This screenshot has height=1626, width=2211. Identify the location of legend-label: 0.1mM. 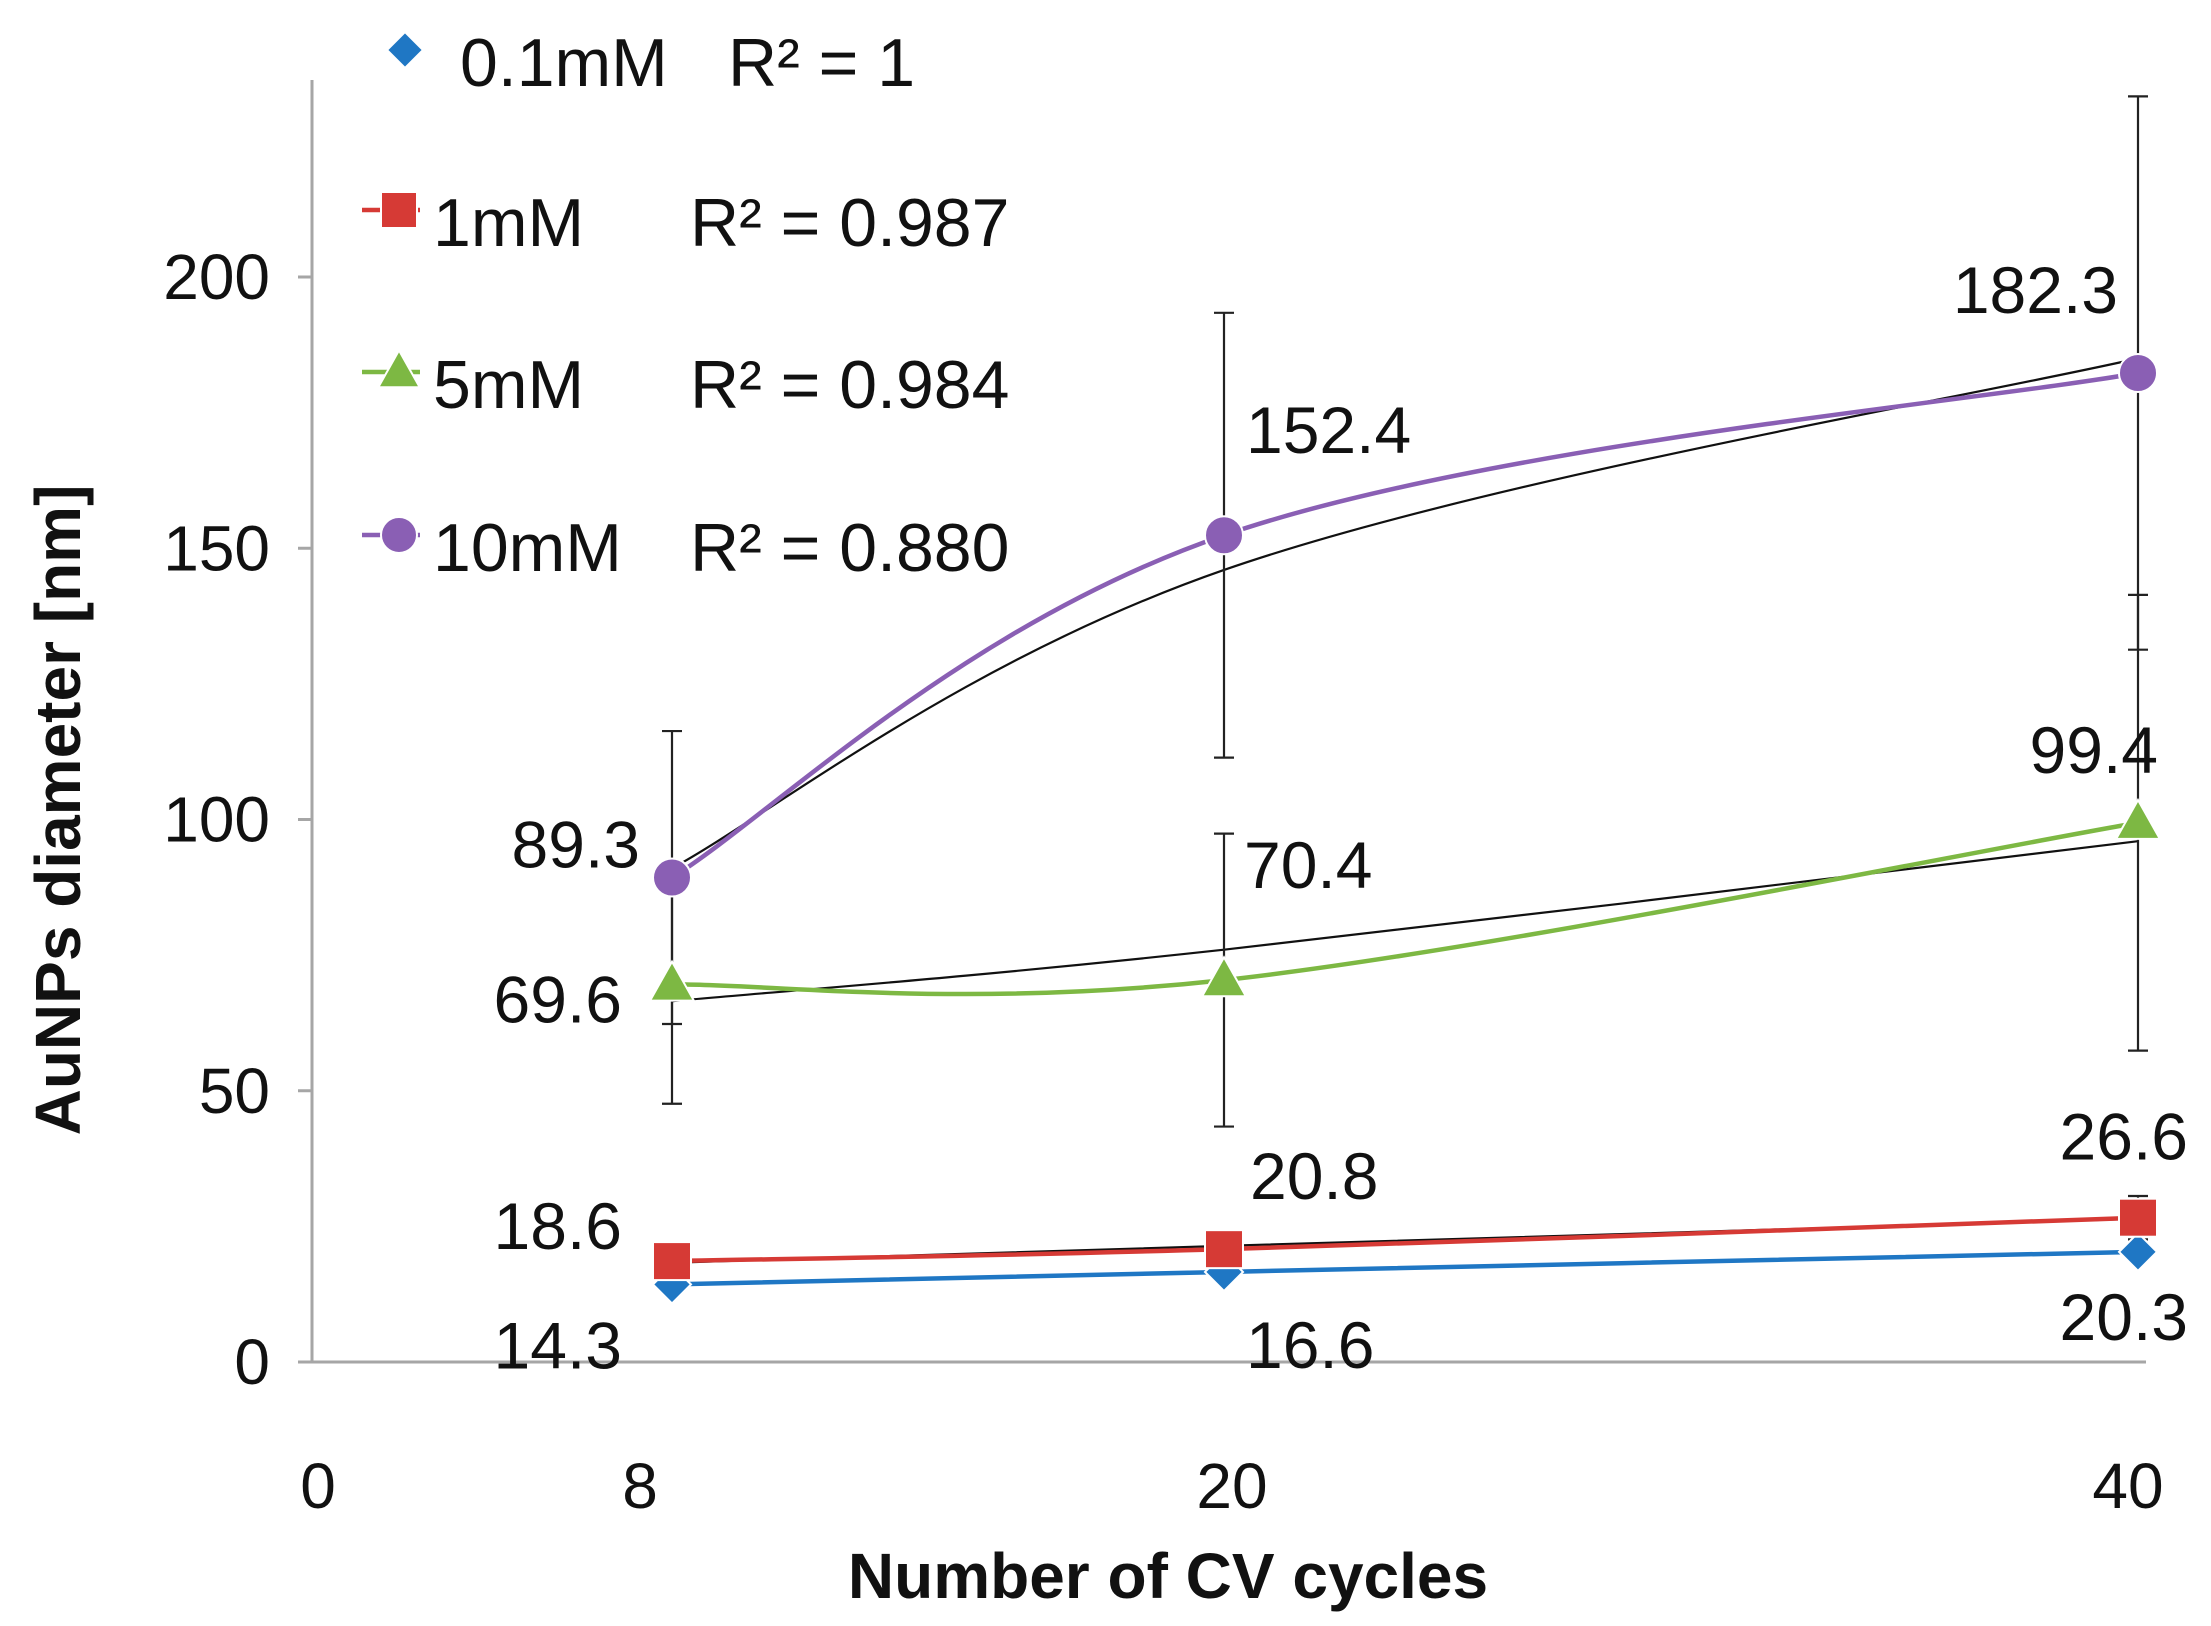
(564, 63).